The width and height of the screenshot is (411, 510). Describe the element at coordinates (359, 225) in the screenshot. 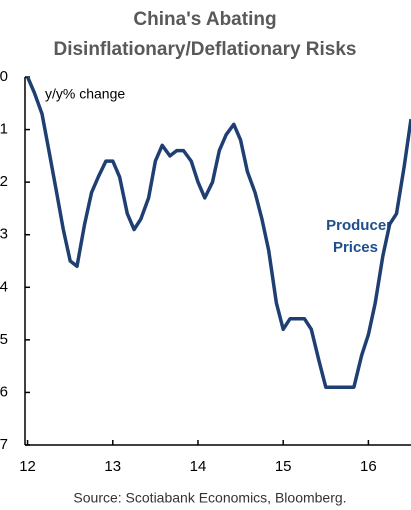

I see `annotation: Producer` at that location.